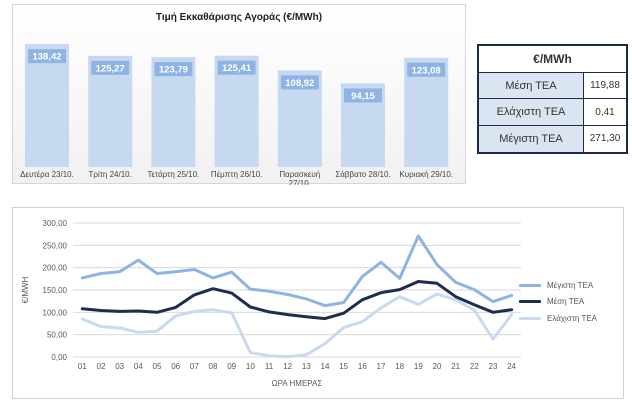  I want to click on x-axis-title: ΩΡΑ ΗΜΕΡΑΣ, so click(297, 383).